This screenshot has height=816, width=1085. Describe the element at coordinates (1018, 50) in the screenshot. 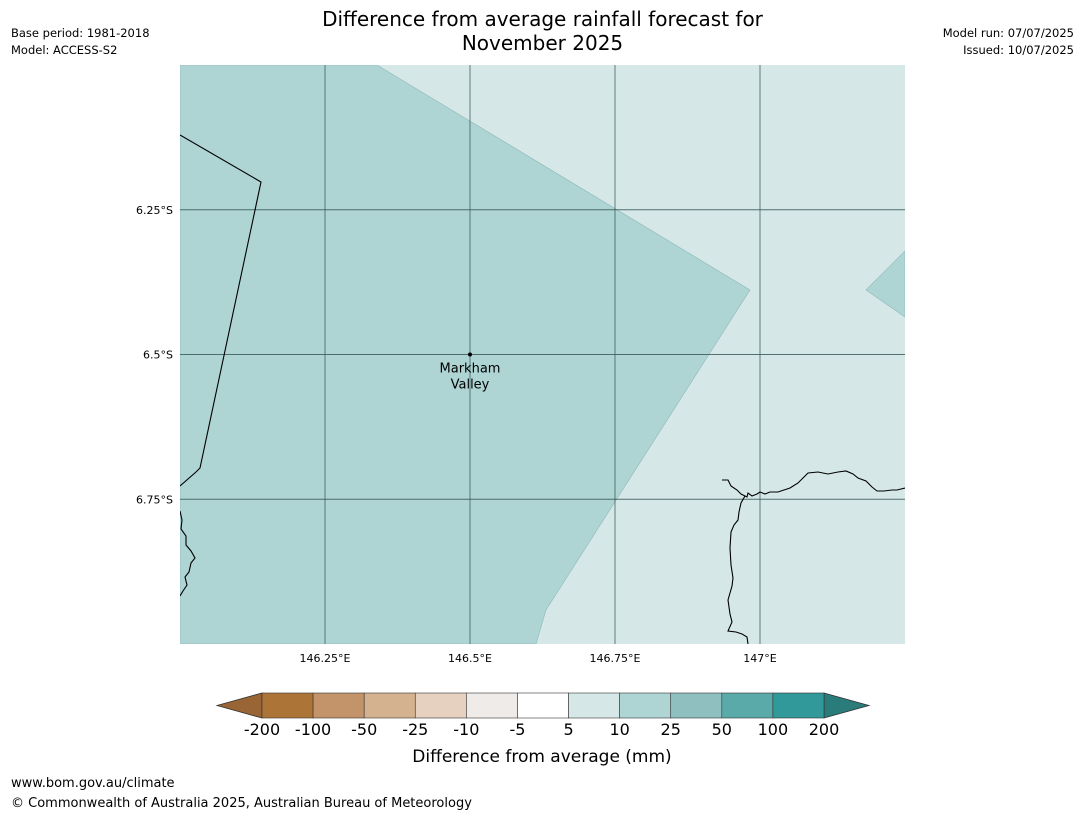

I see `issued-text: Issued: 10/07/2025` at that location.